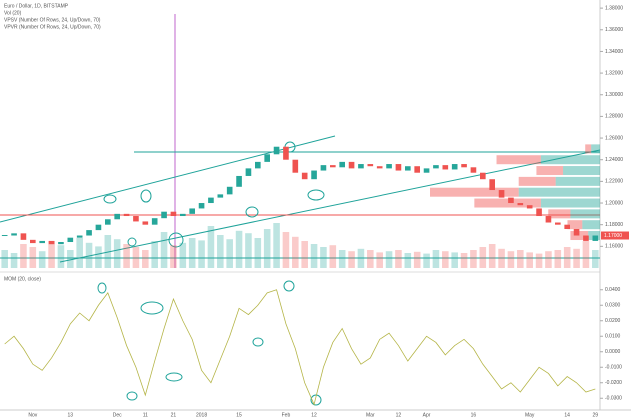 This screenshot has height=420, width=631. What do you see at coordinates (239, 415) in the screenshot?
I see `x-tick-label: 15` at bounding box center [239, 415].